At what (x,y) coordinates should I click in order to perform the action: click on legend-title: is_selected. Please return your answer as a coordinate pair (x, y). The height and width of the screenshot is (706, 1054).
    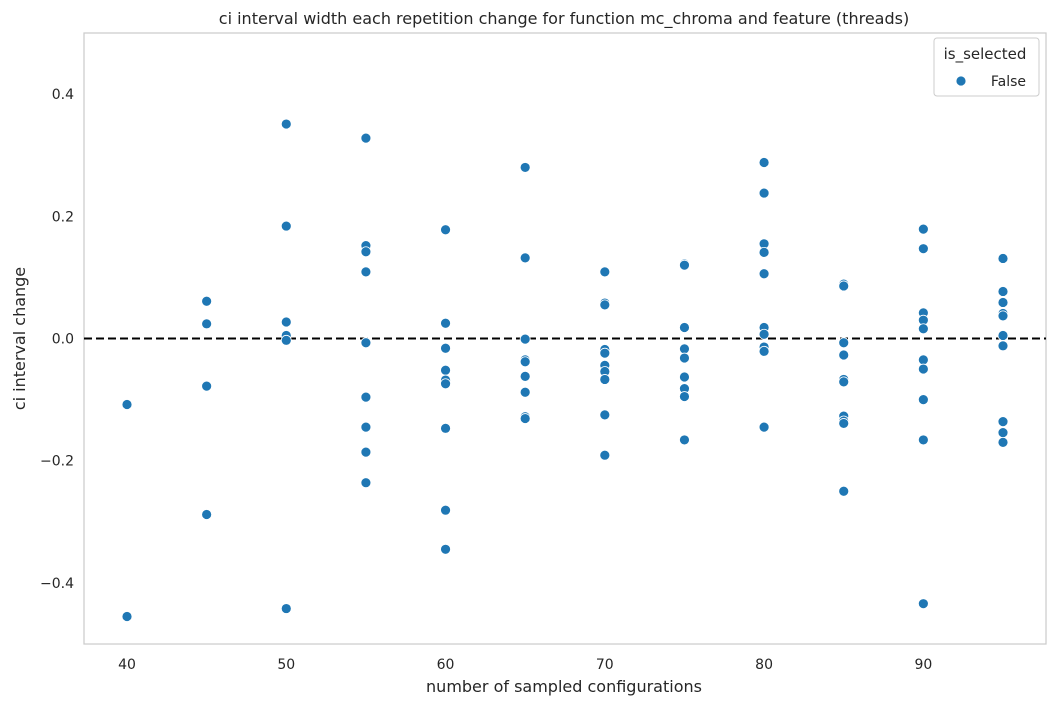
    Looking at the image, I should click on (985, 54).